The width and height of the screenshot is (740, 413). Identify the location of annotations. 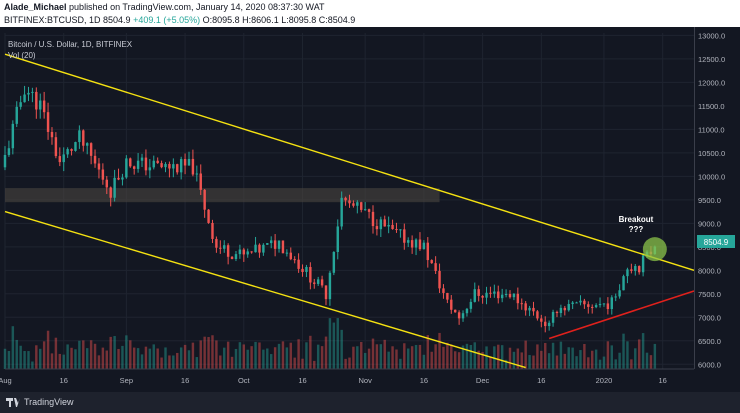
(654, 249).